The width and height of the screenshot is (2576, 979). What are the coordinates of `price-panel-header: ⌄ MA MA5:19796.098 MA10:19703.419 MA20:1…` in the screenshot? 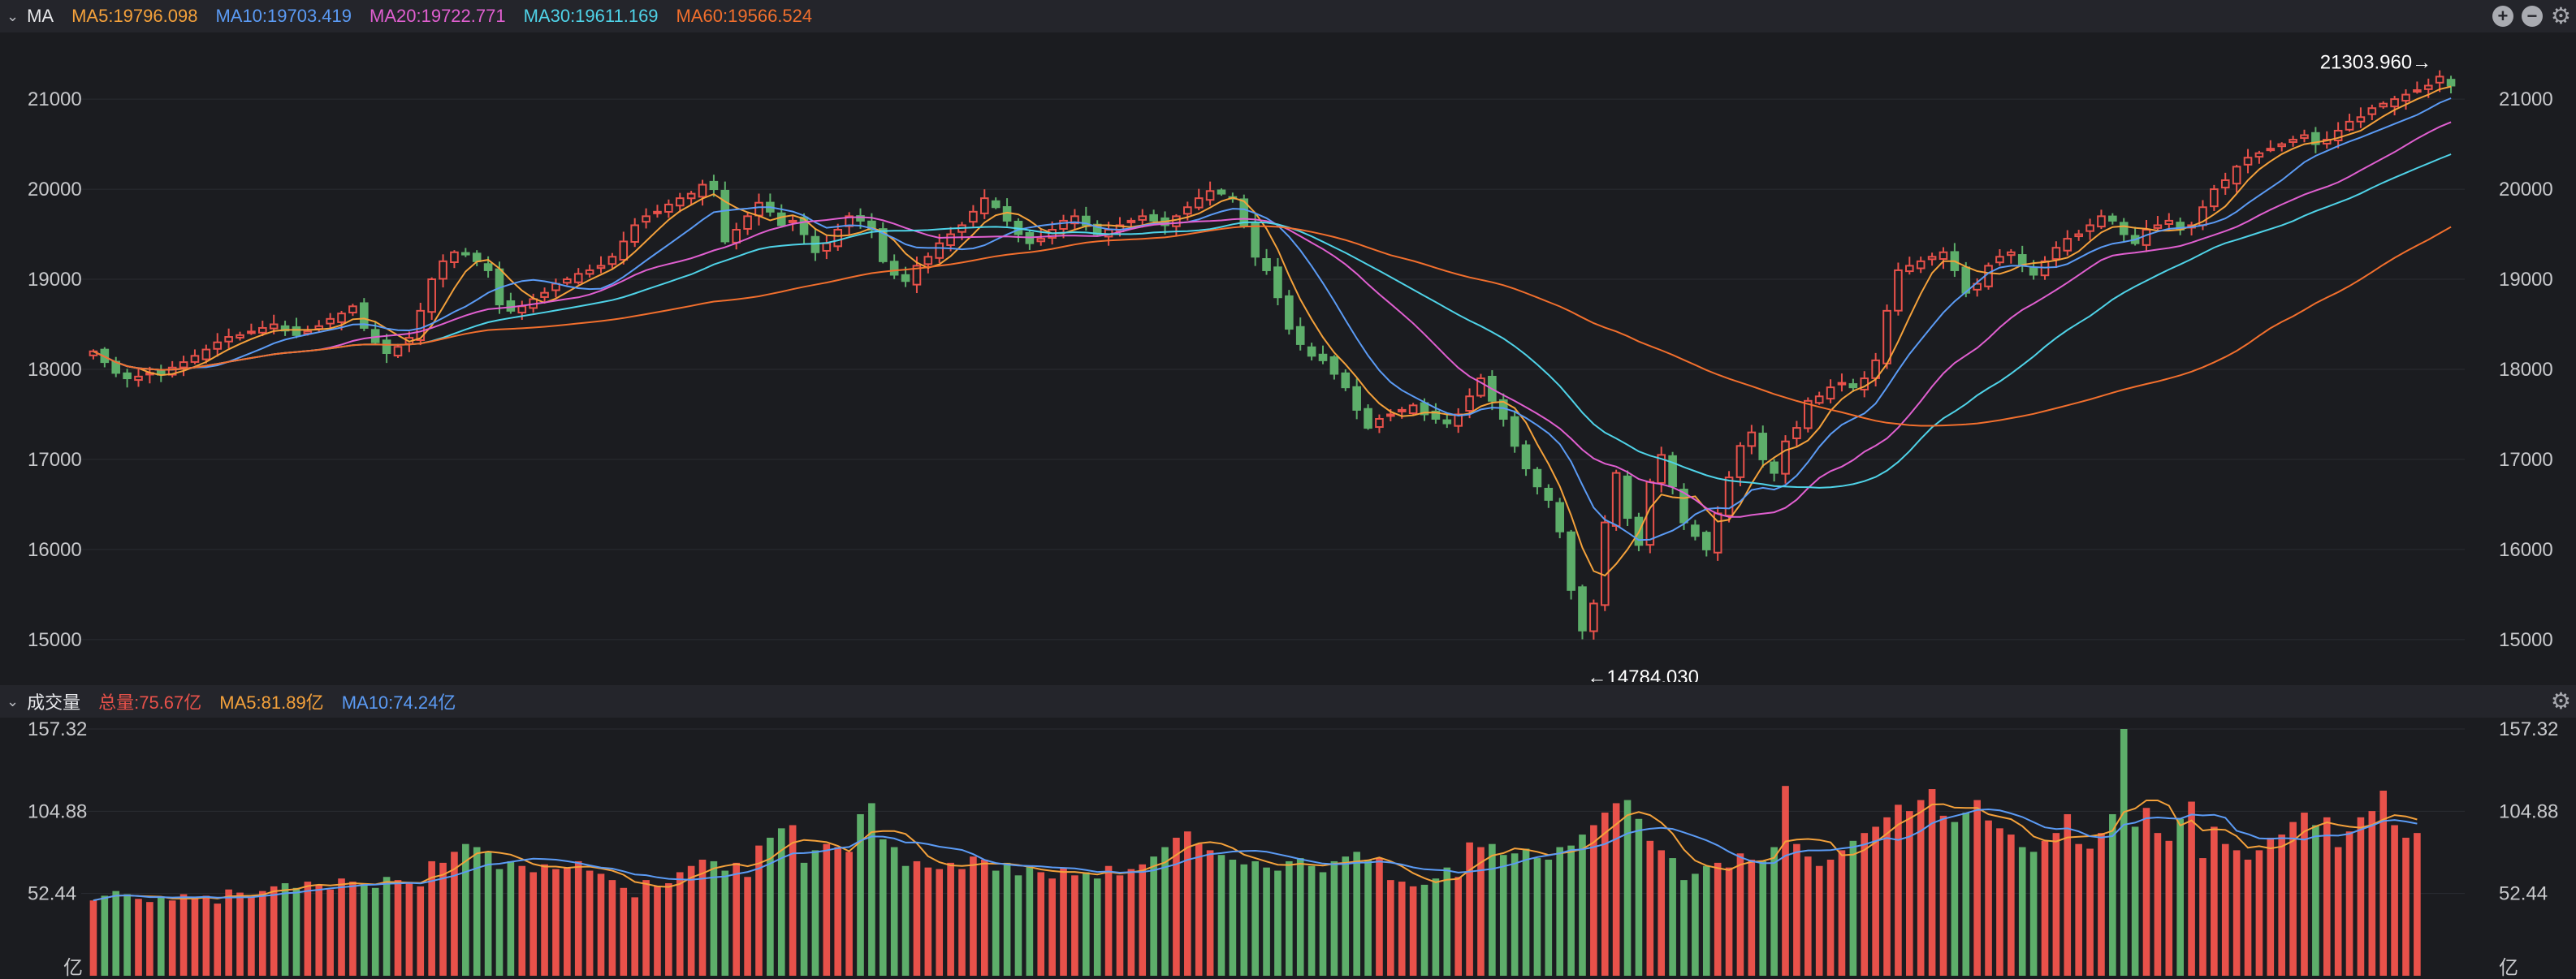 It's located at (1288, 16).